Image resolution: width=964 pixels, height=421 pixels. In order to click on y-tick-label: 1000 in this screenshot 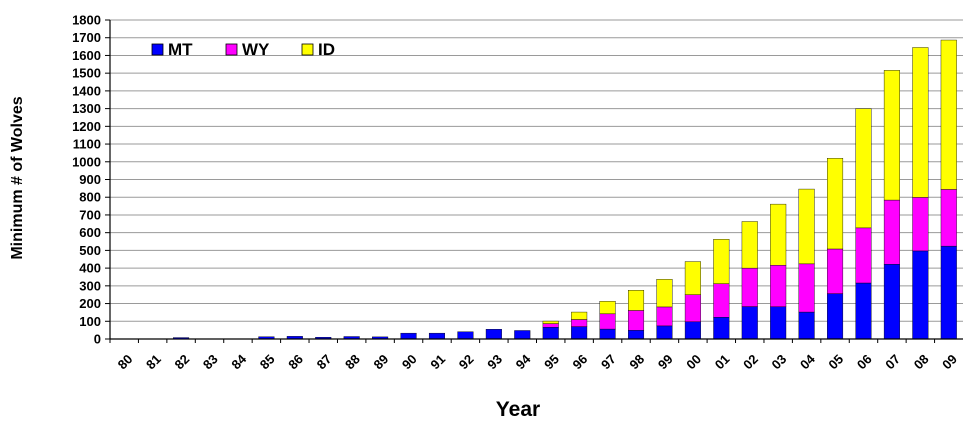, I will do `click(86, 161)`.